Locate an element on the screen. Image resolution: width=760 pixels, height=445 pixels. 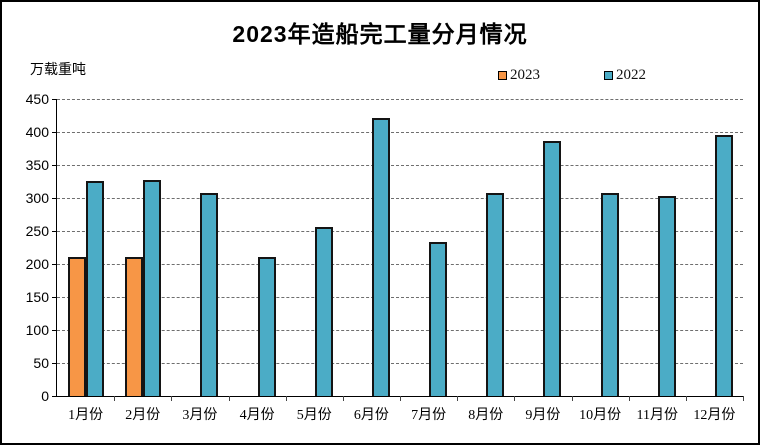
x-axis-label-4: 4月份 is located at coordinates (257, 415).